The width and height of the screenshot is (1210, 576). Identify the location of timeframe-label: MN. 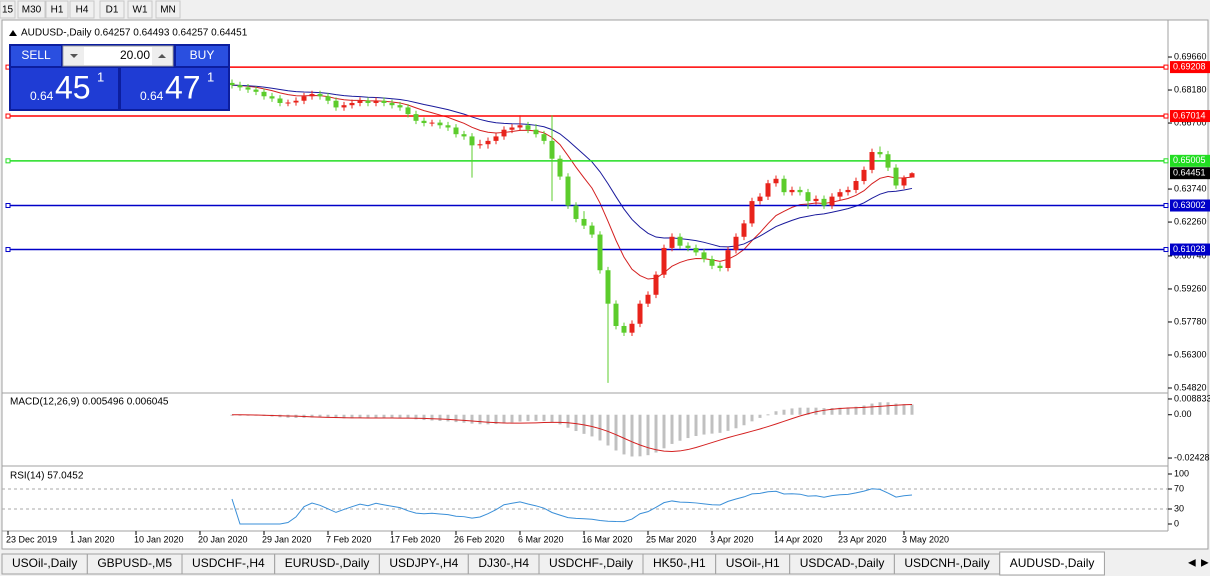
(168, 10).